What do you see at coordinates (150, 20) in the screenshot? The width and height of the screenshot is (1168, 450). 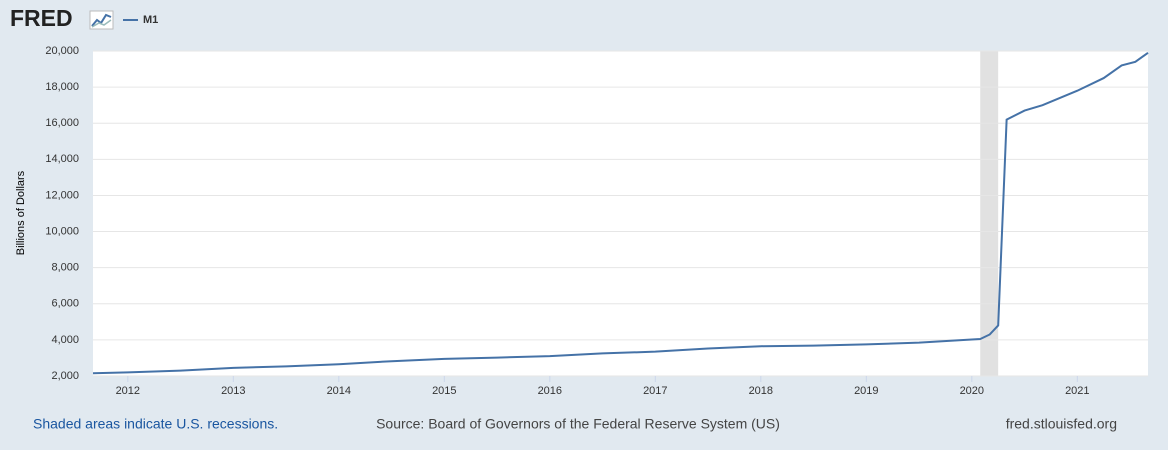 I see `legend-label: M1` at bounding box center [150, 20].